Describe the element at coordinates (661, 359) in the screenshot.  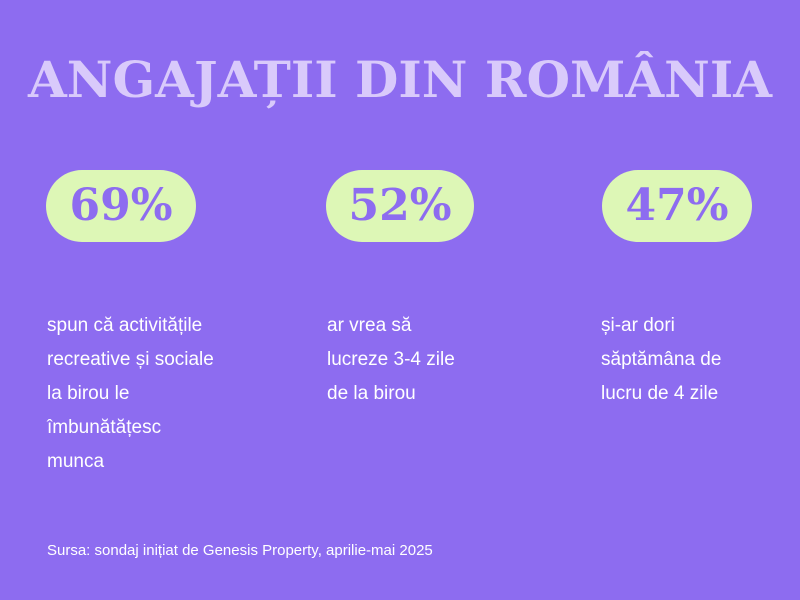
I see `stat-description: și-ar dori săptămâna de lucru de 4 zile` at that location.